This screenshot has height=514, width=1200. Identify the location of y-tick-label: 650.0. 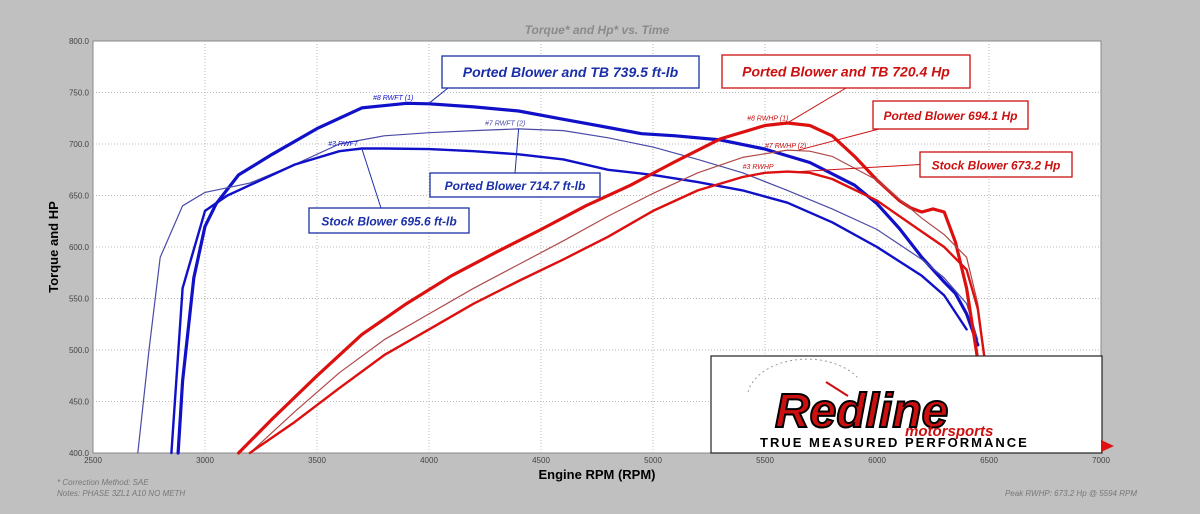
(79, 196).